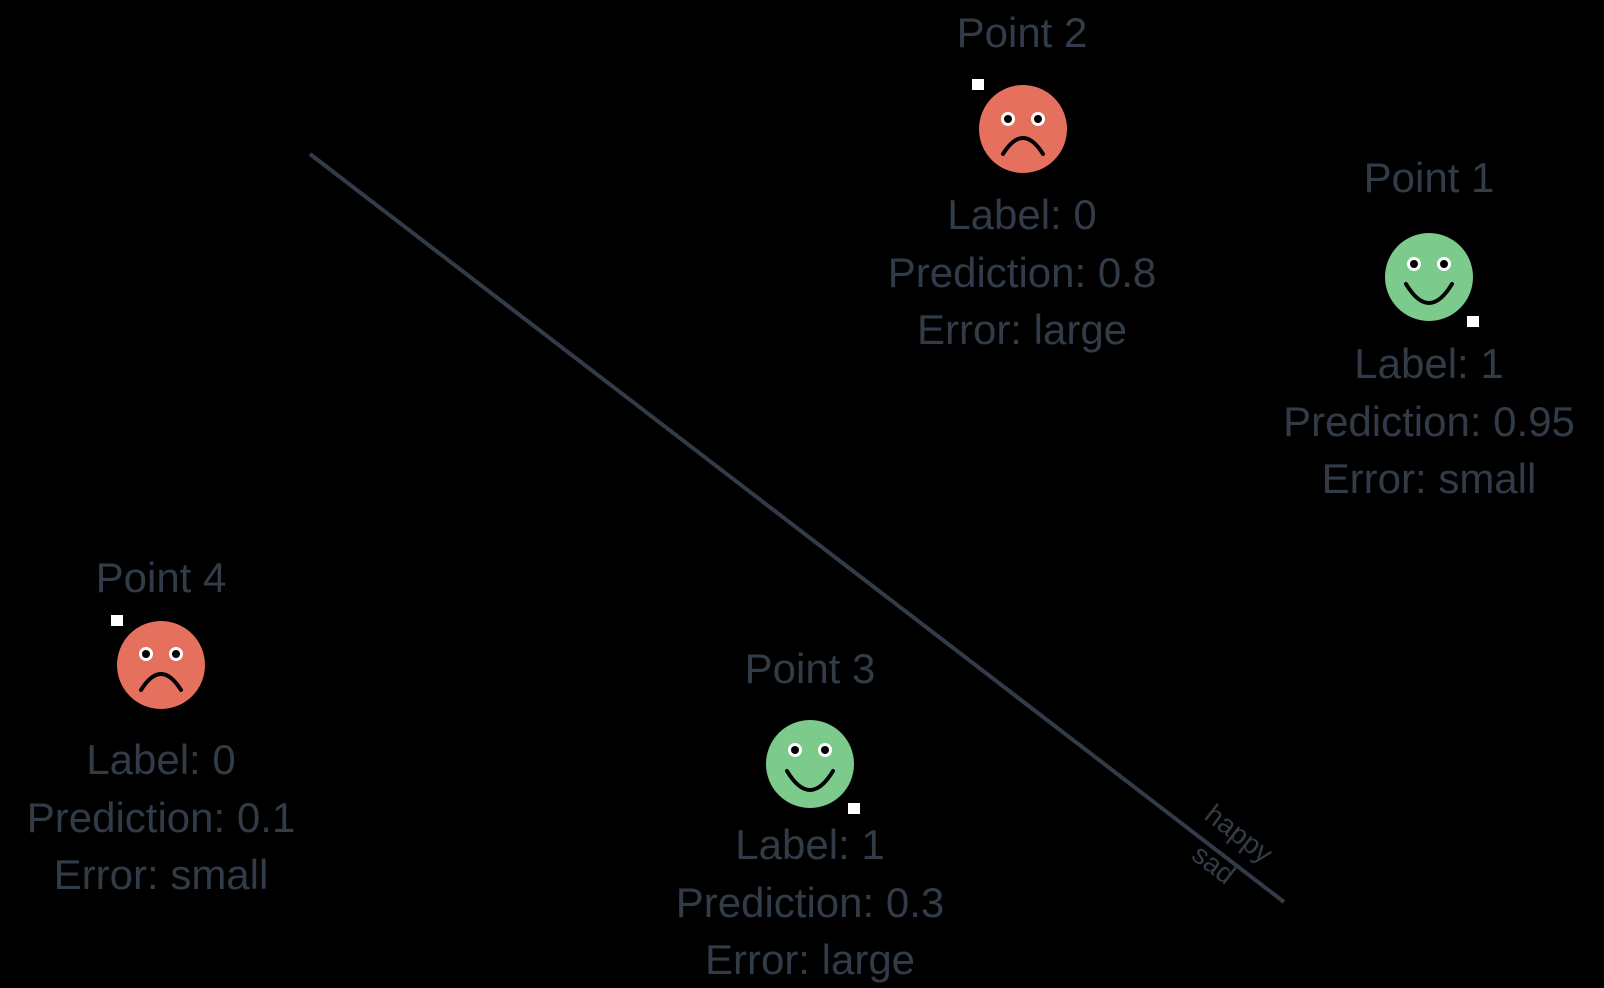 The image size is (1604, 988). What do you see at coordinates (1429, 421) in the screenshot?
I see `point-1-prediction: Prediction: 0.95` at bounding box center [1429, 421].